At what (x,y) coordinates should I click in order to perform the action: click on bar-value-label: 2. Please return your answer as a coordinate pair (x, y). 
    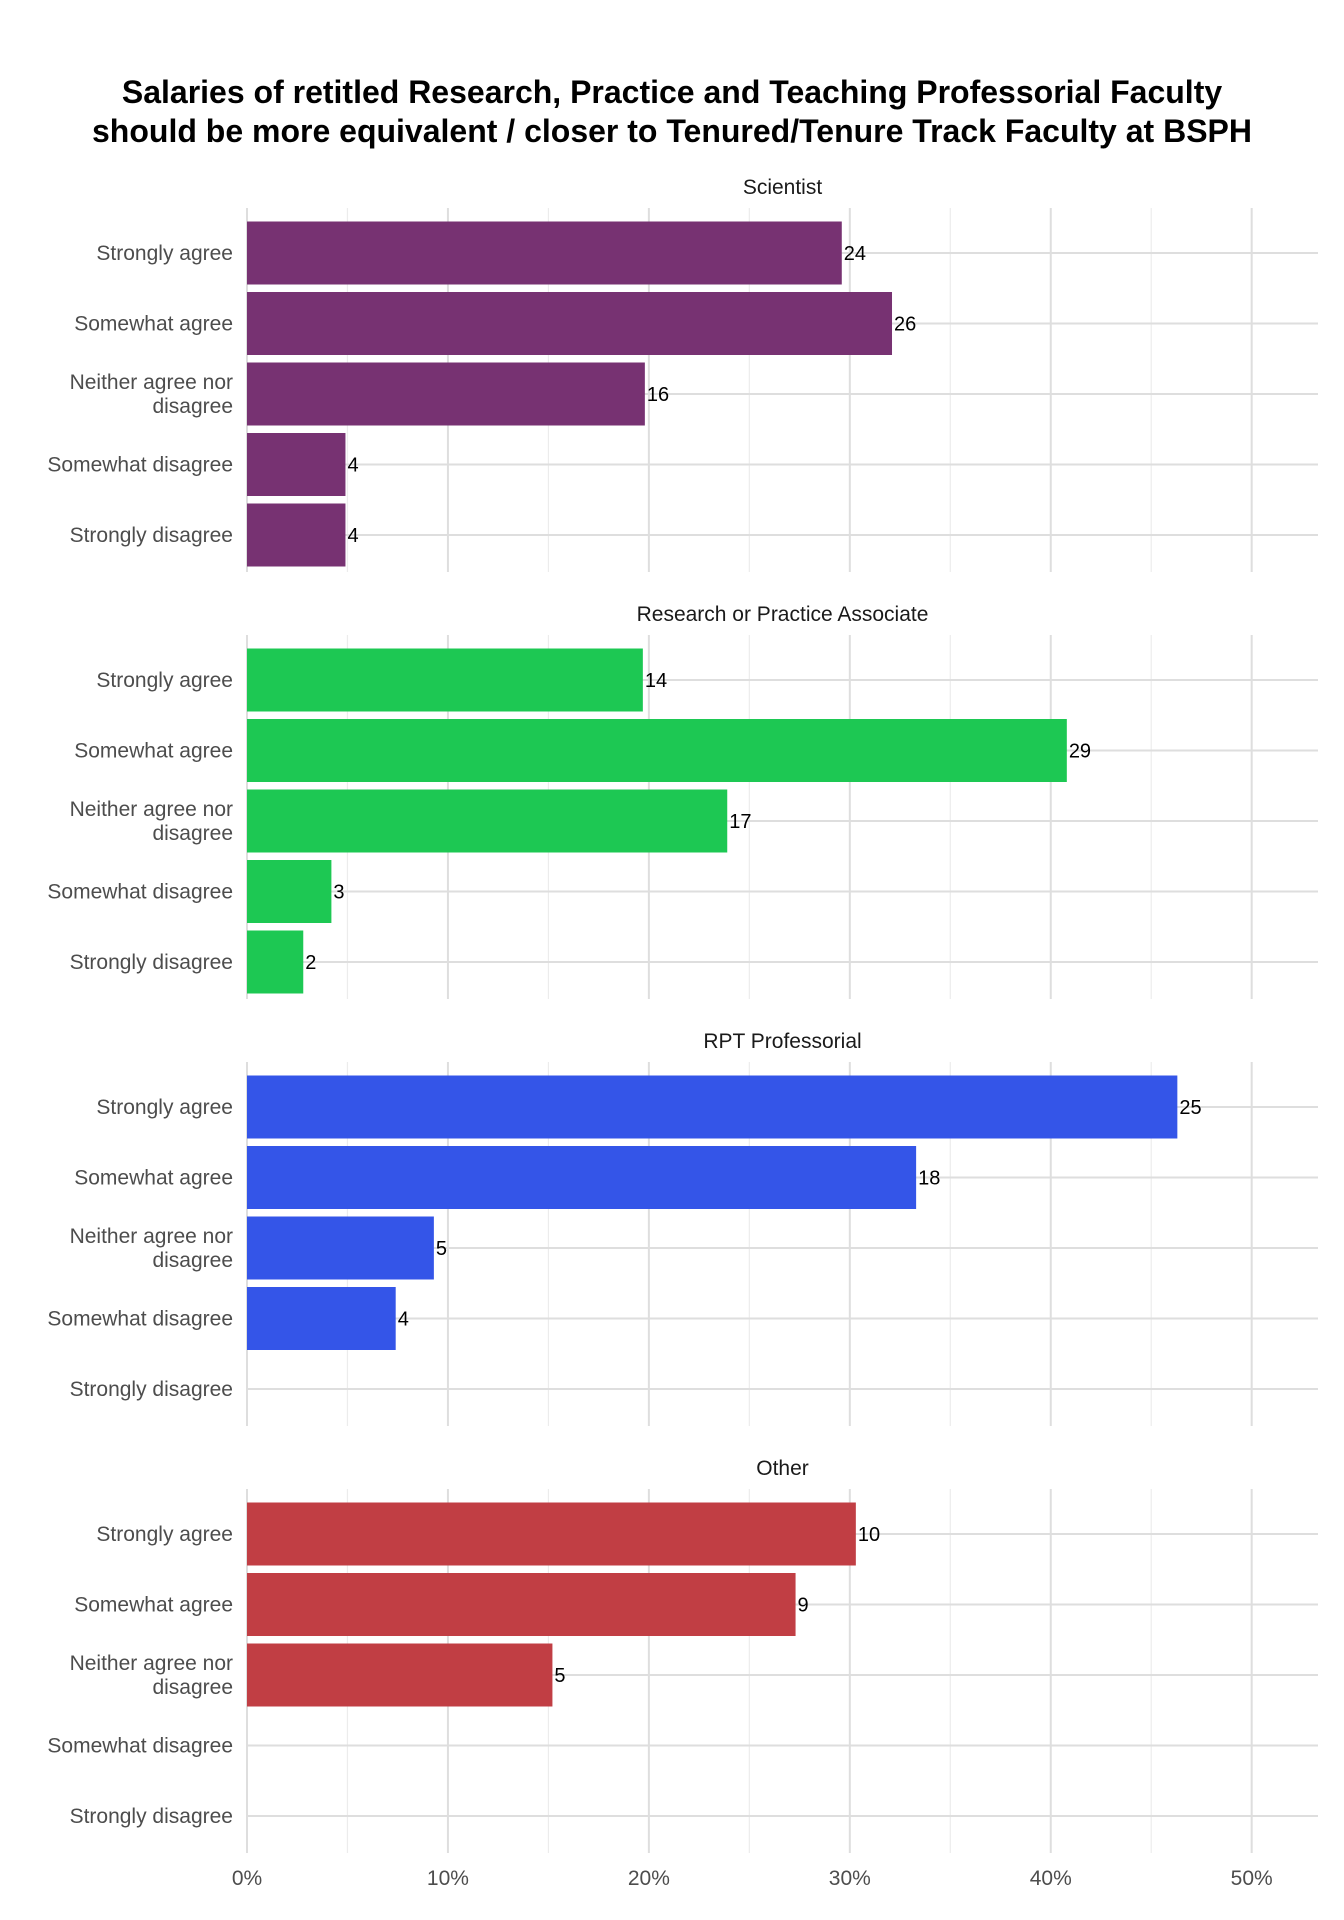
    Looking at the image, I should click on (310, 963).